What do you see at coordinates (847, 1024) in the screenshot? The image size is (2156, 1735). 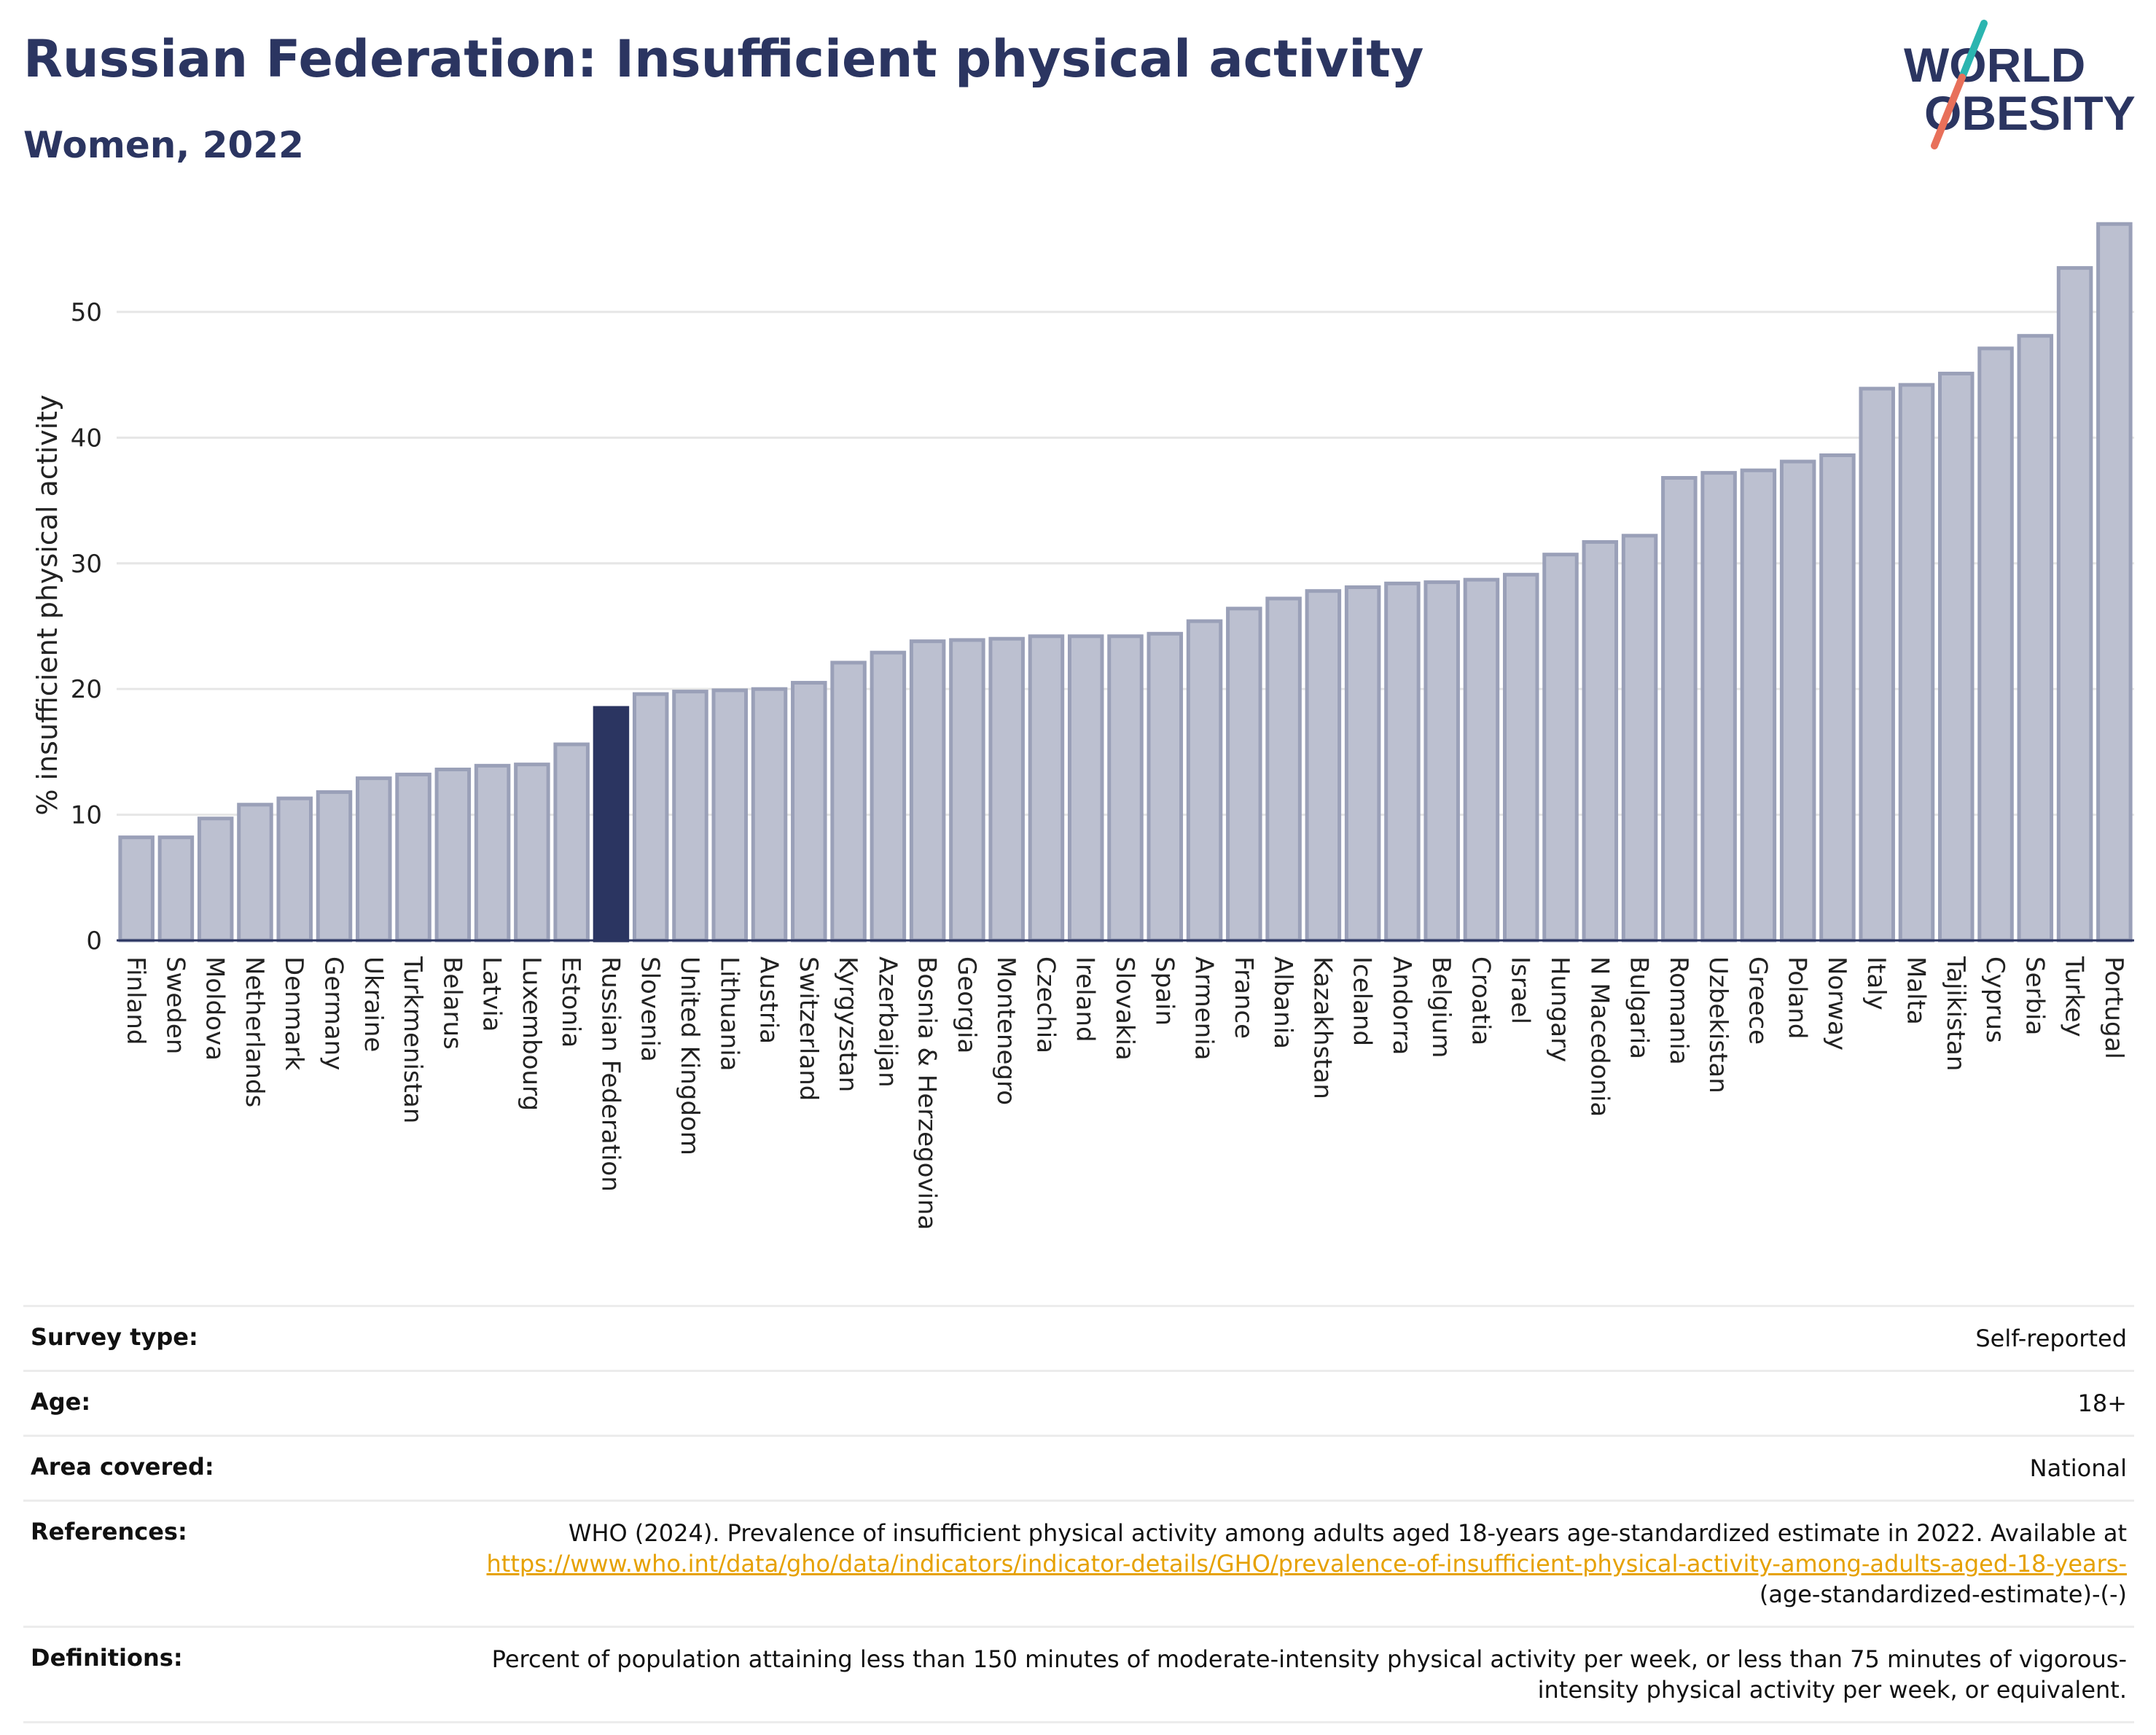 I see `x-tick-label: Kyrgyzstan` at bounding box center [847, 1024].